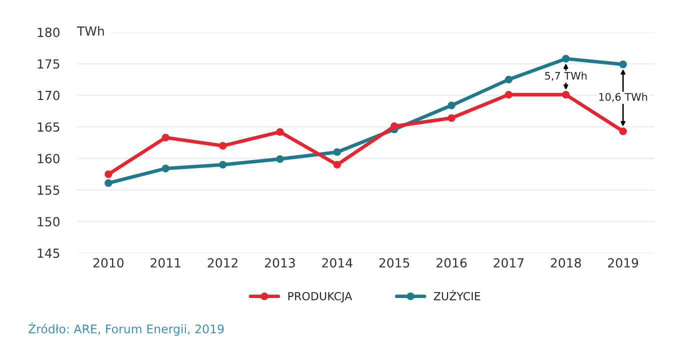  I want to click on x-tick-label: 2012, so click(223, 263).